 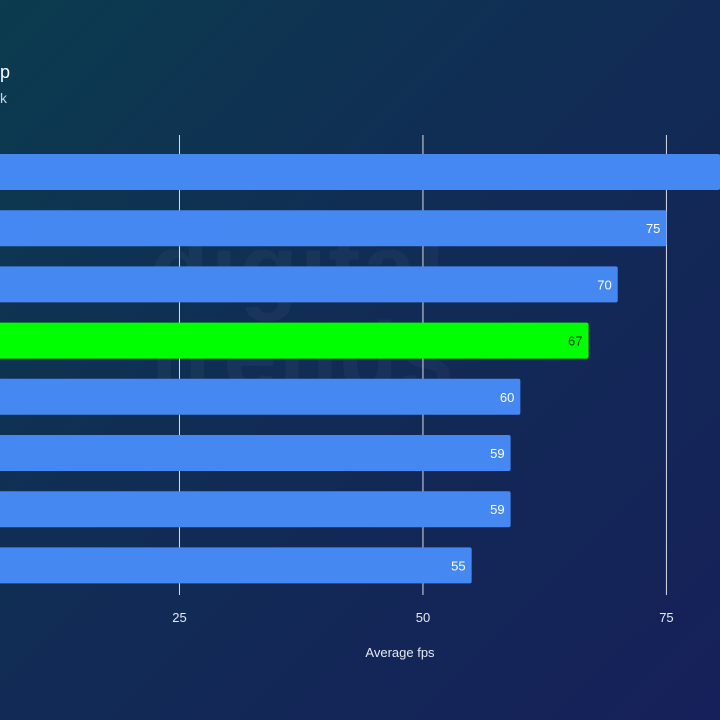 What do you see at coordinates (604, 284) in the screenshot?
I see `bar-value-label-3: 70` at bounding box center [604, 284].